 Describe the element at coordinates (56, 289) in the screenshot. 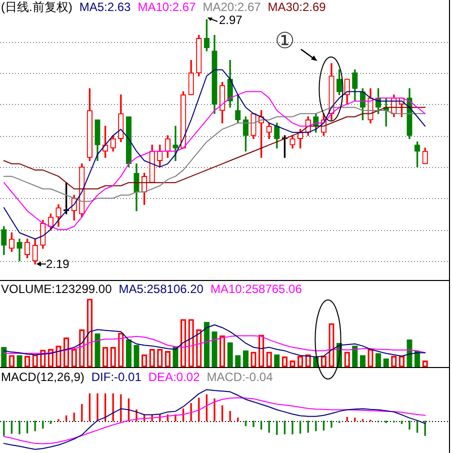

I see `series-label: VOLUME:123299.00` at that location.